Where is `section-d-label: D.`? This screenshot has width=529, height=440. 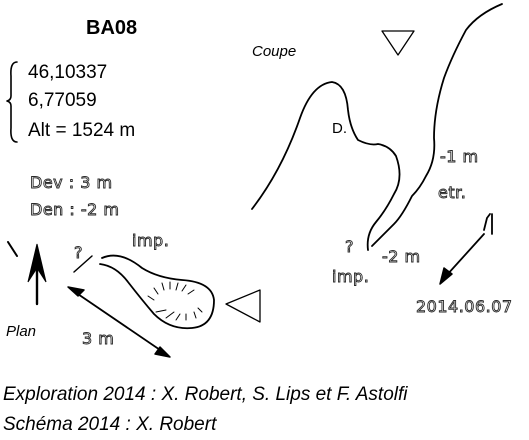
section-d-label: D. is located at coordinates (339, 128).